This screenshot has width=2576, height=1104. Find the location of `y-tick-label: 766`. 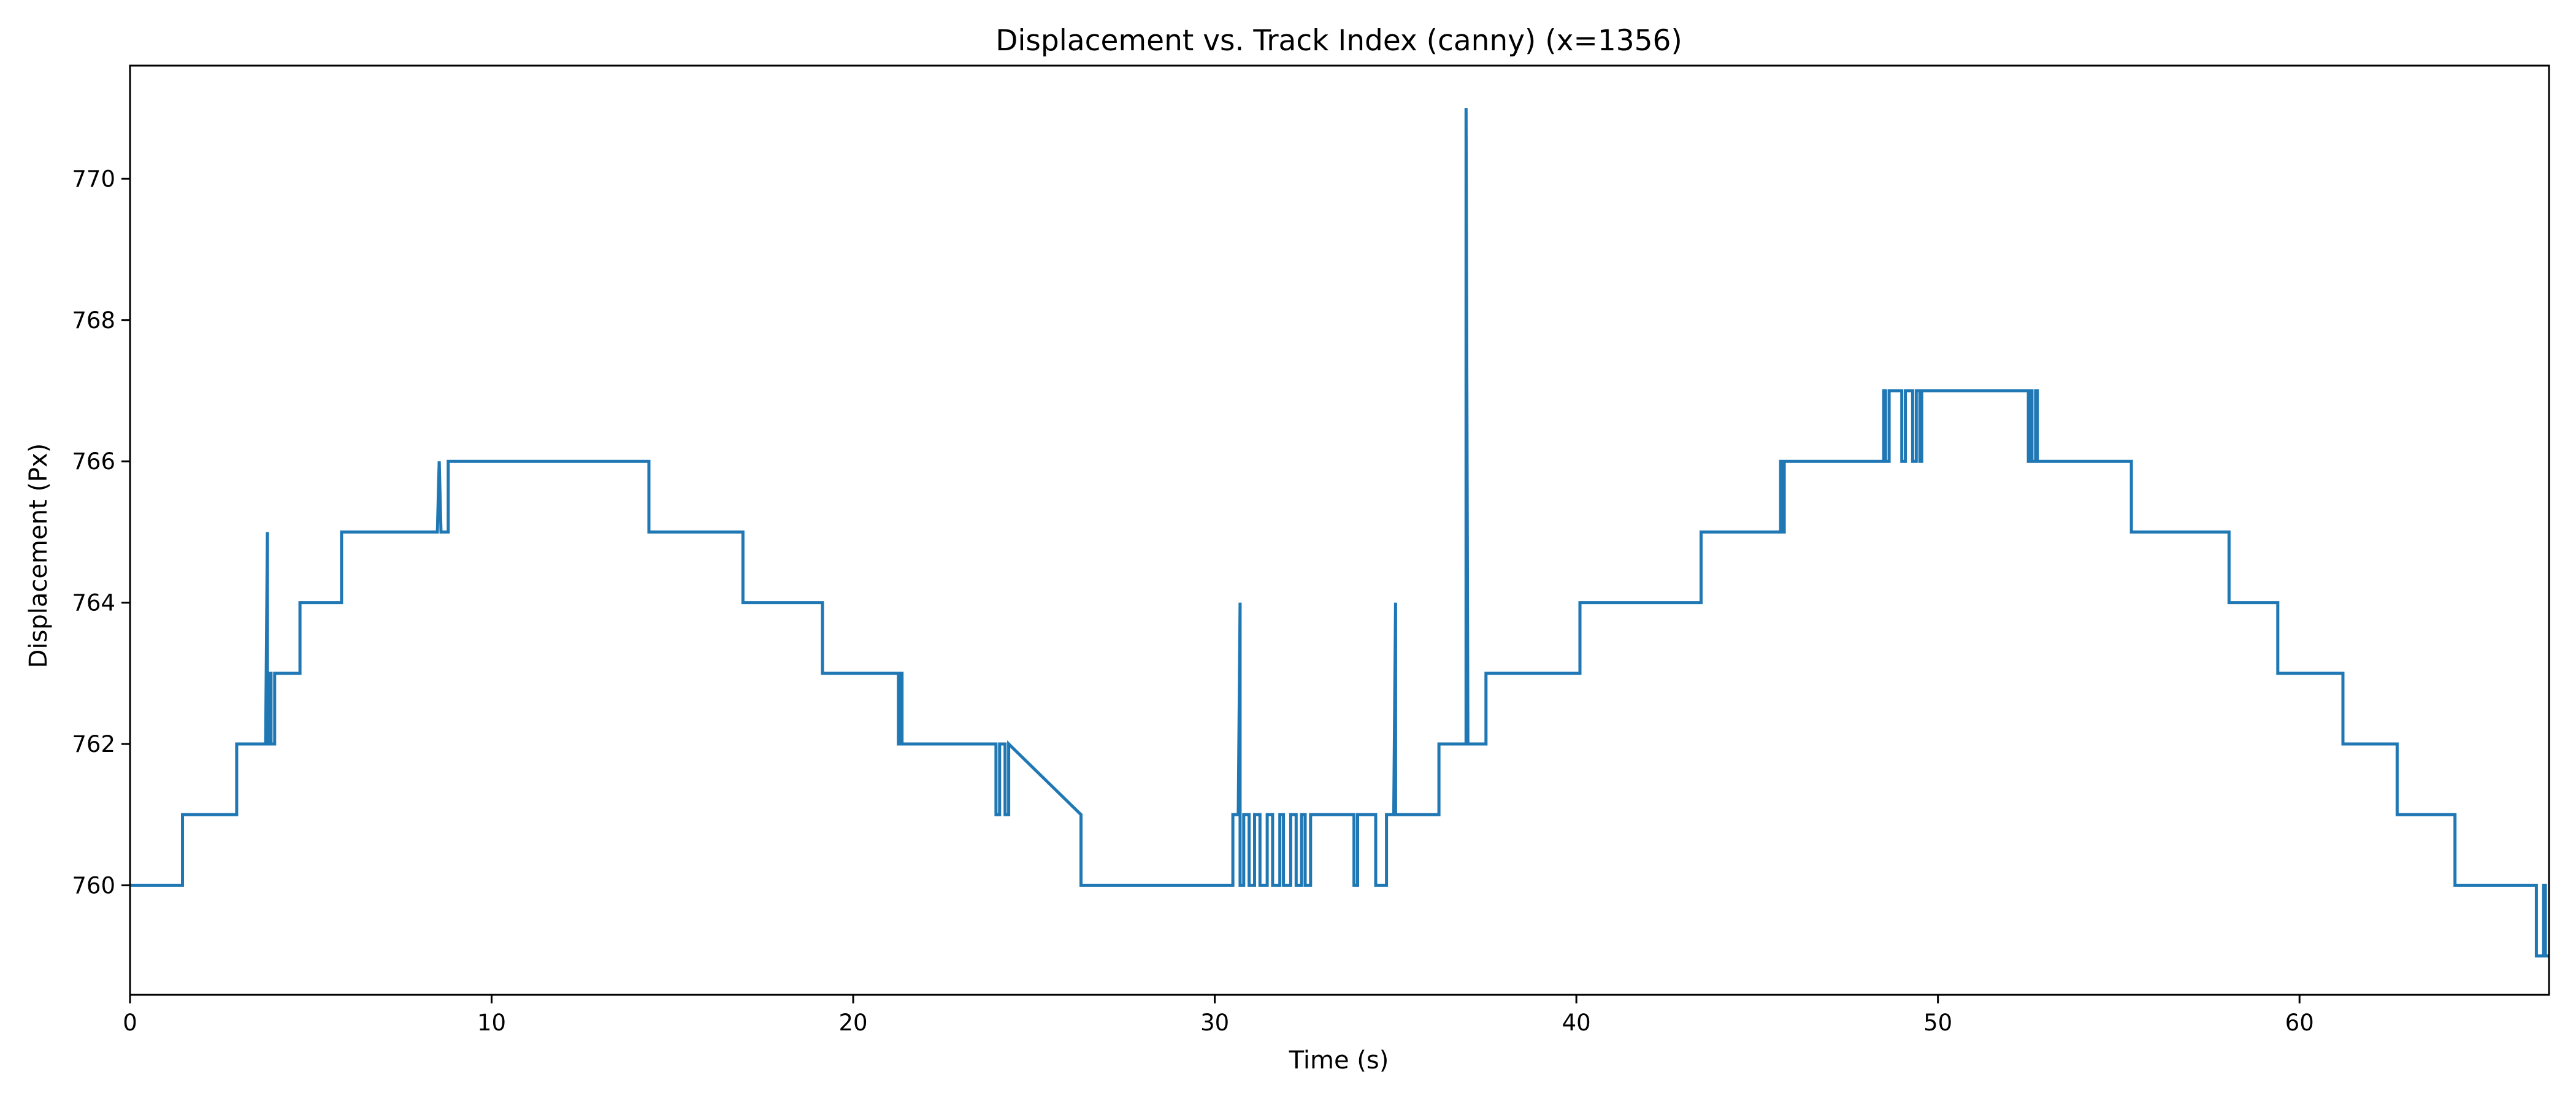

y-tick-label: 766 is located at coordinates (93, 461).